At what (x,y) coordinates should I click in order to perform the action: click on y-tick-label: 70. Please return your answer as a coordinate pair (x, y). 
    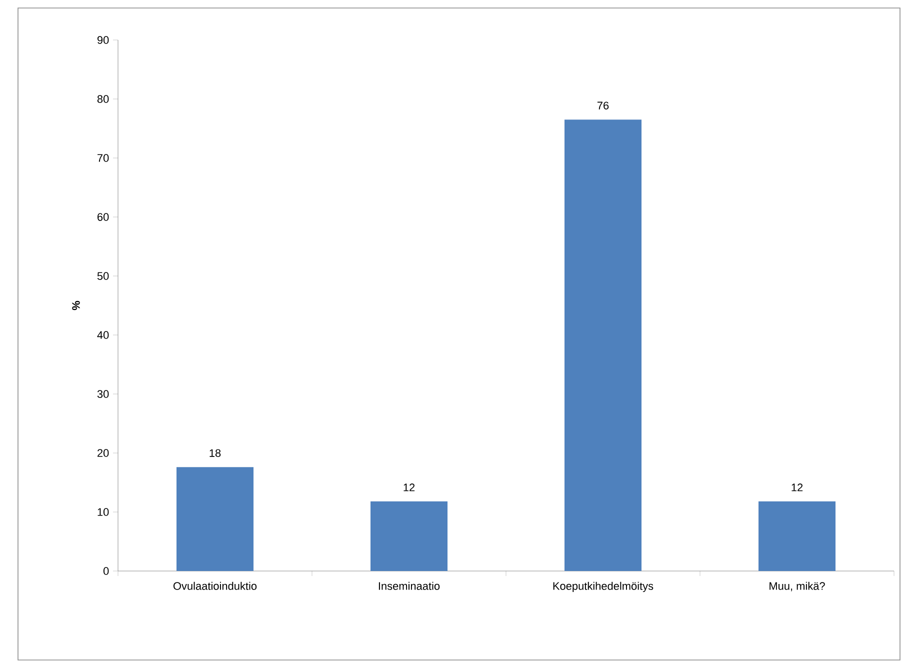
    Looking at the image, I should click on (103, 158).